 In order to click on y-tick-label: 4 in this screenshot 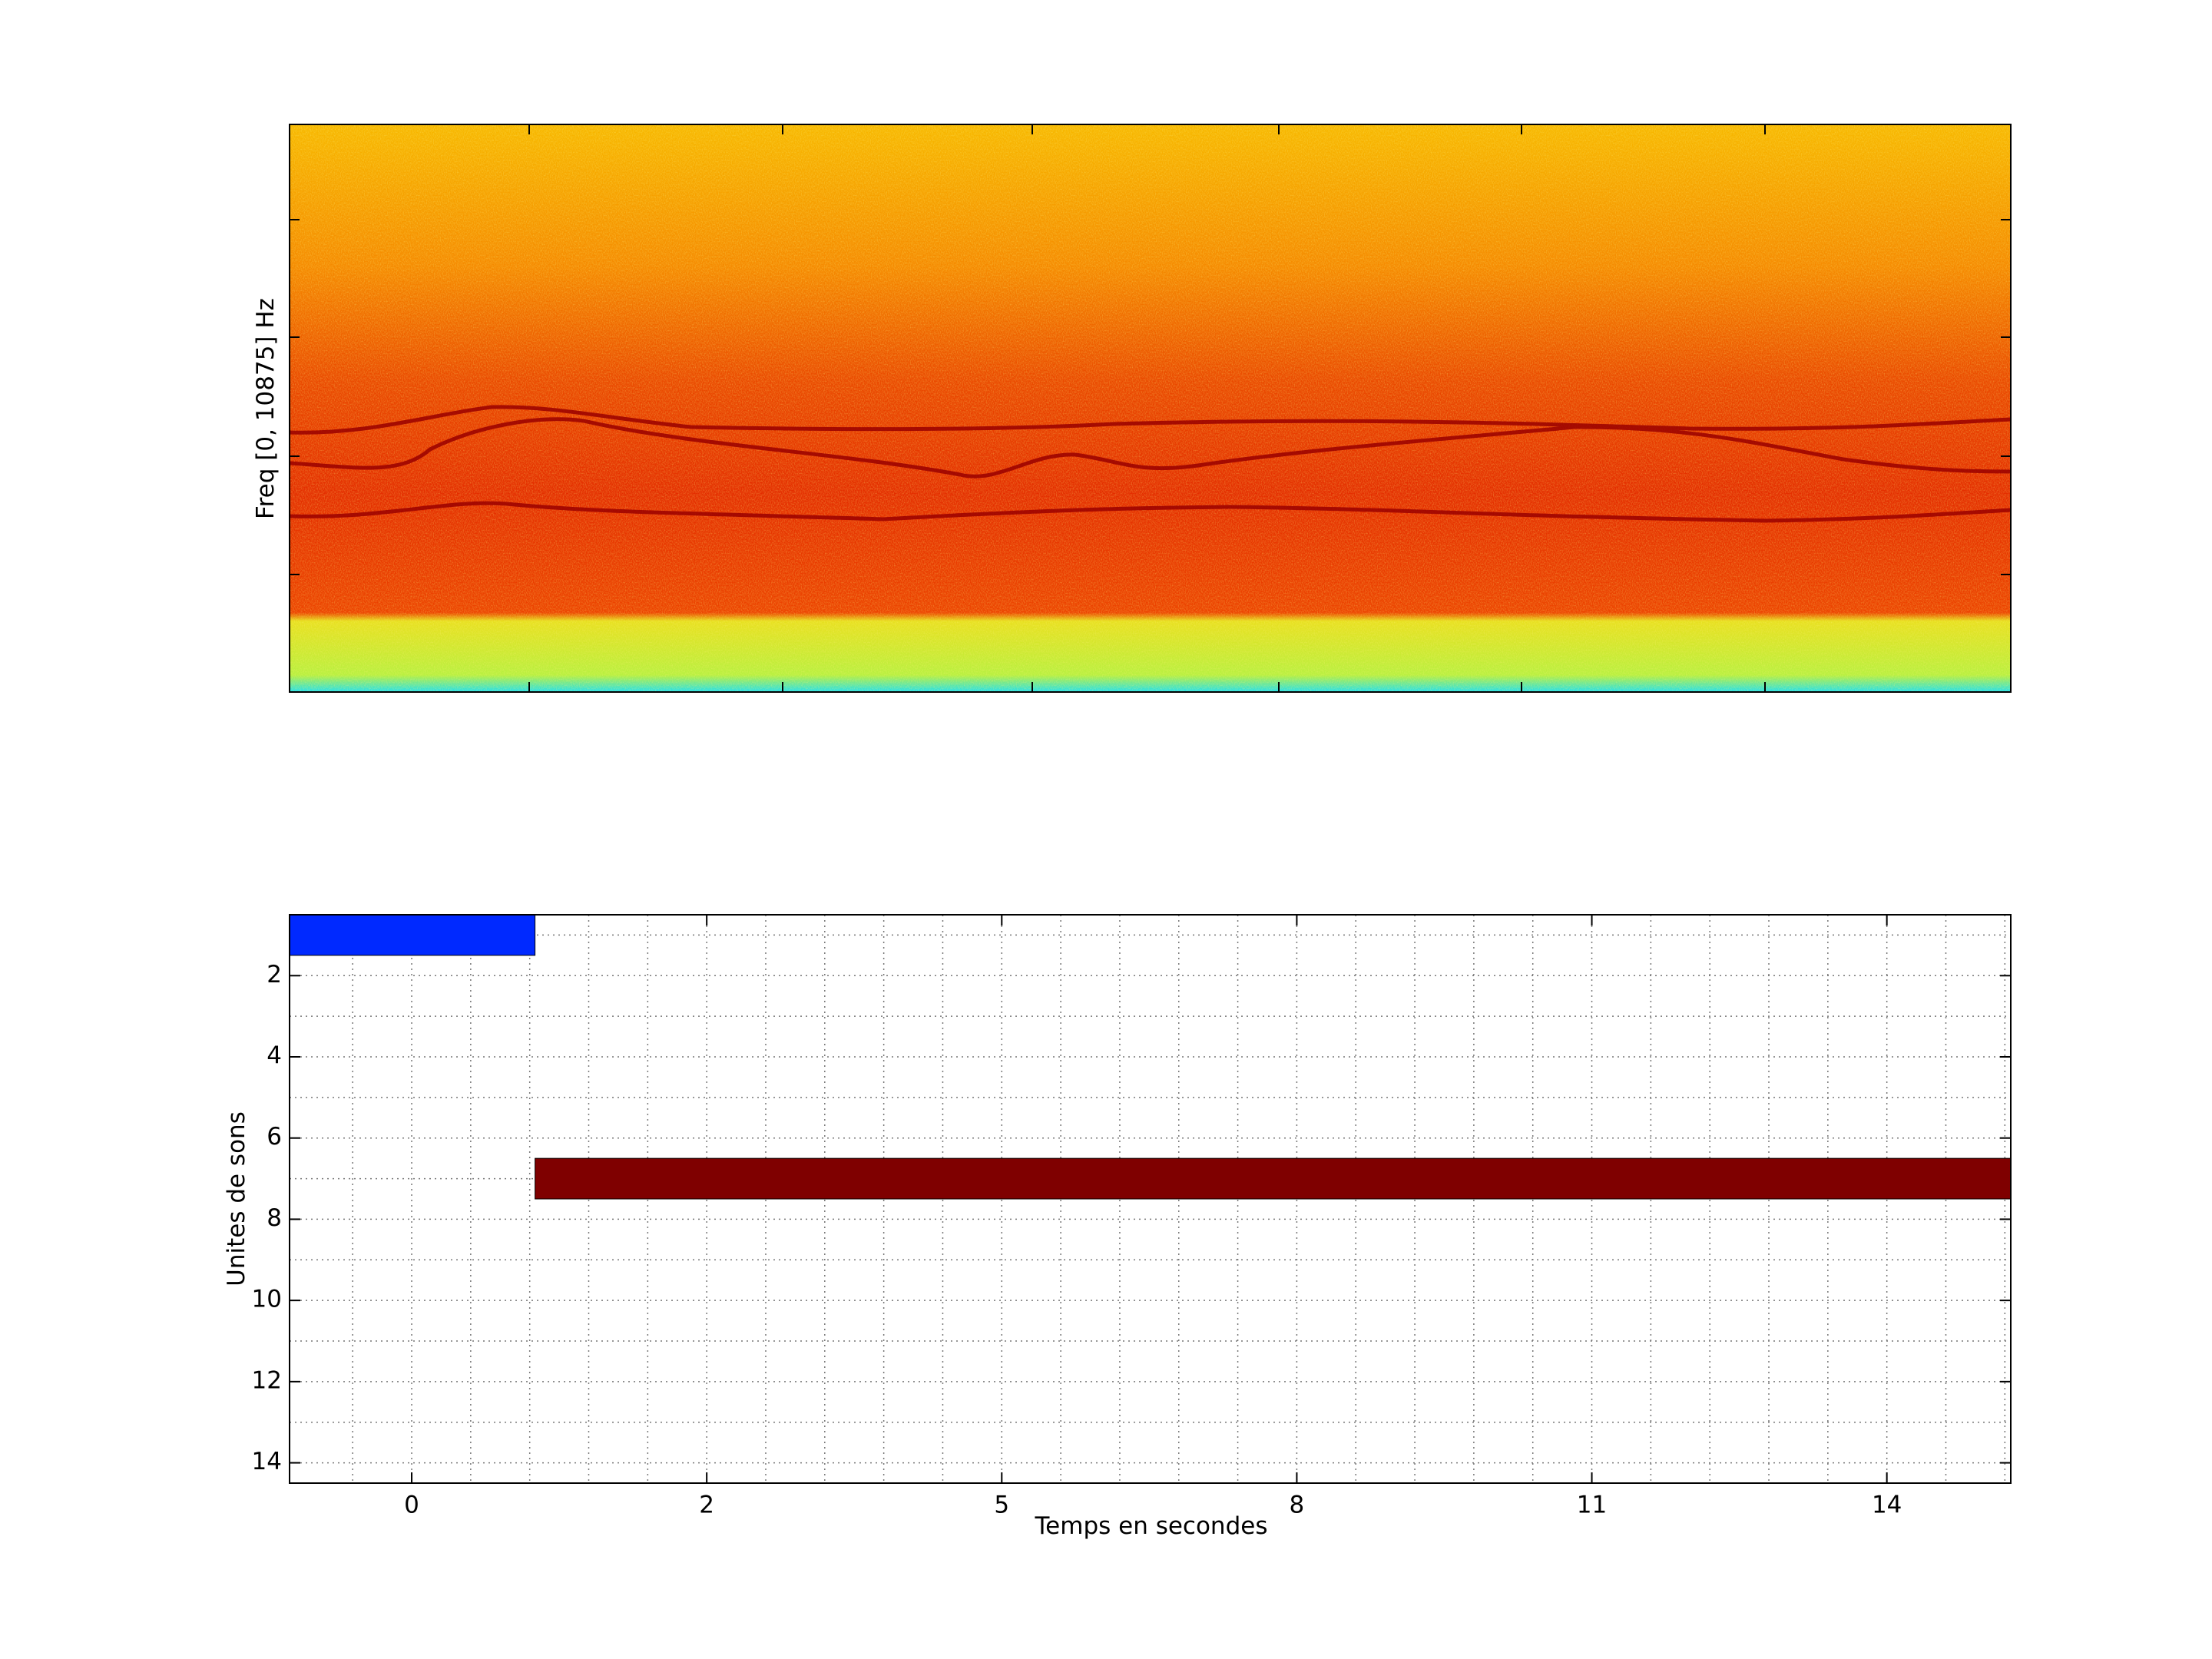, I will do `click(275, 1056)`.